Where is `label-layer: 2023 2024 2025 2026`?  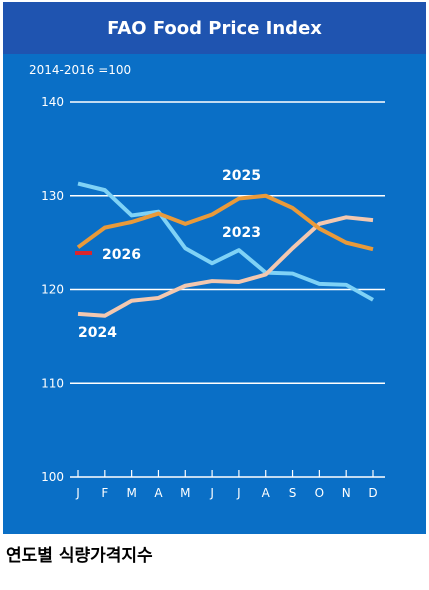 label-layer: 2023 2024 2025 2026 is located at coordinates (169, 254).